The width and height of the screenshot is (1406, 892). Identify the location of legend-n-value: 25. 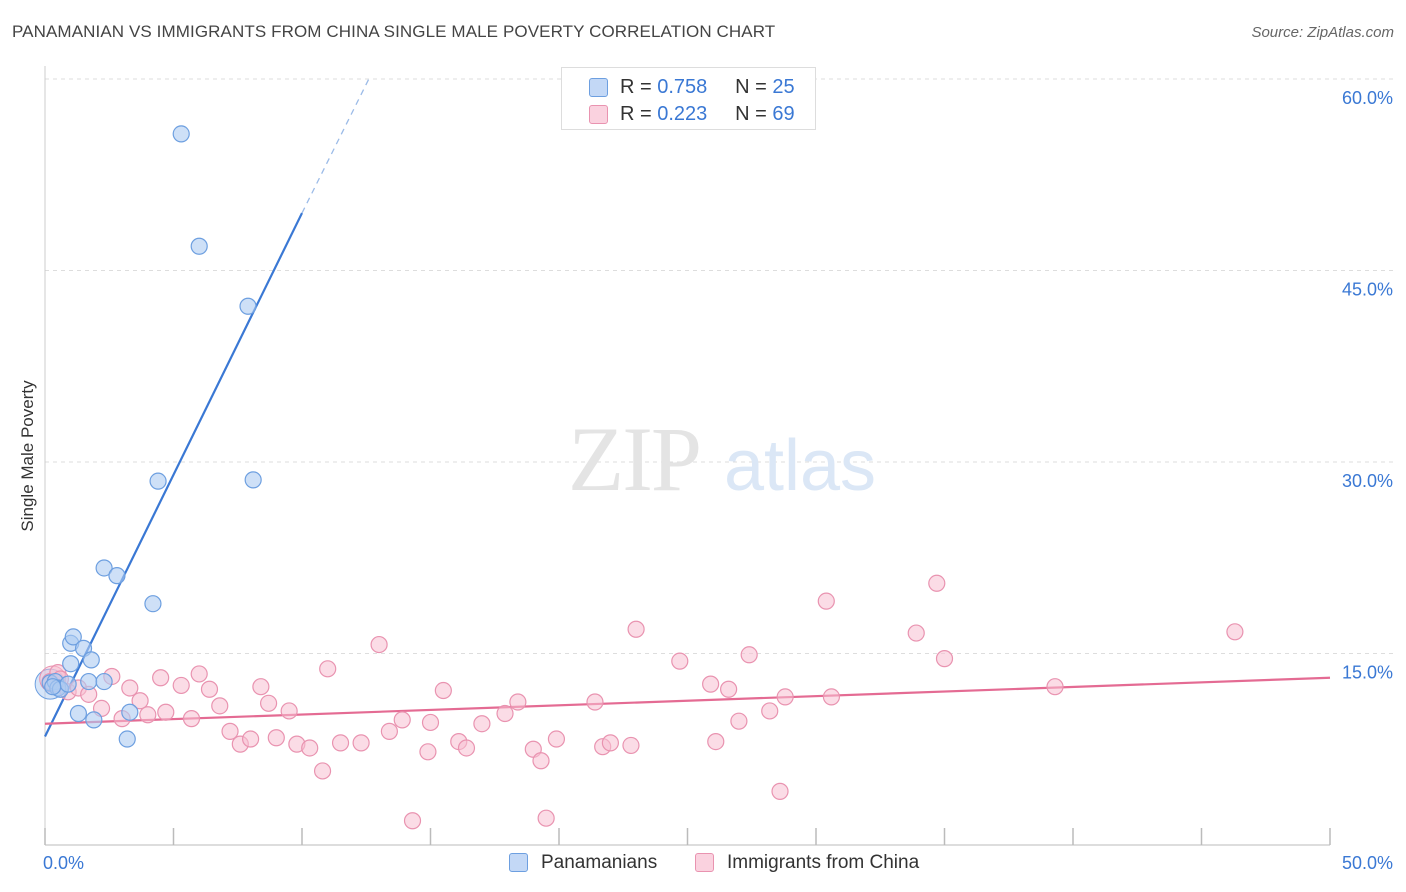
(783, 87).